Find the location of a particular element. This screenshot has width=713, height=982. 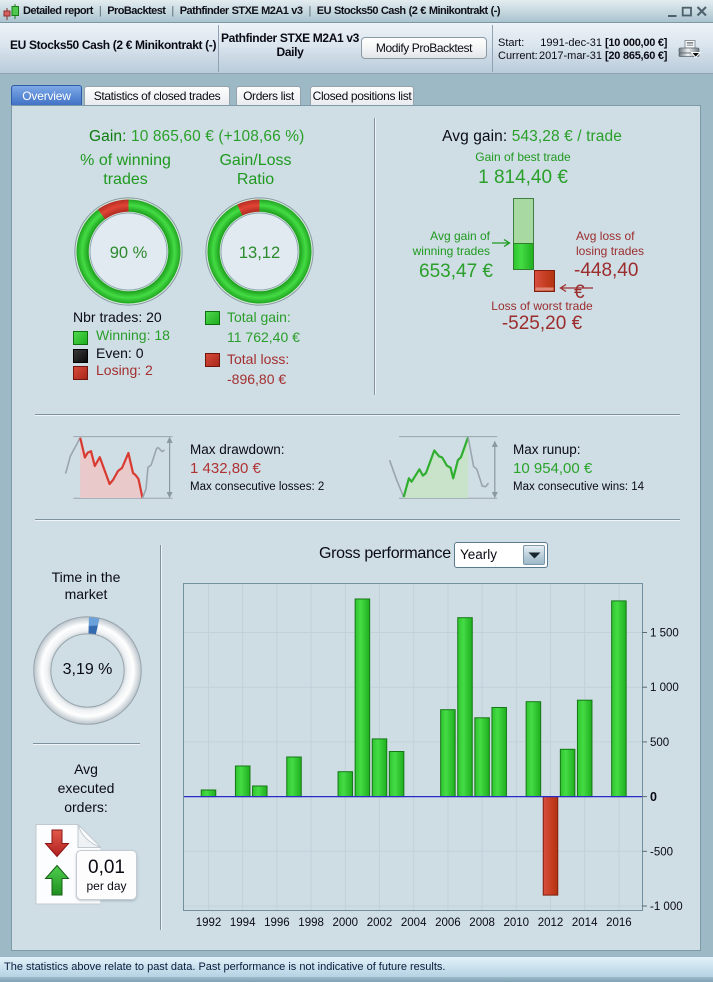

svg-text: 2016 is located at coordinates (619, 923).